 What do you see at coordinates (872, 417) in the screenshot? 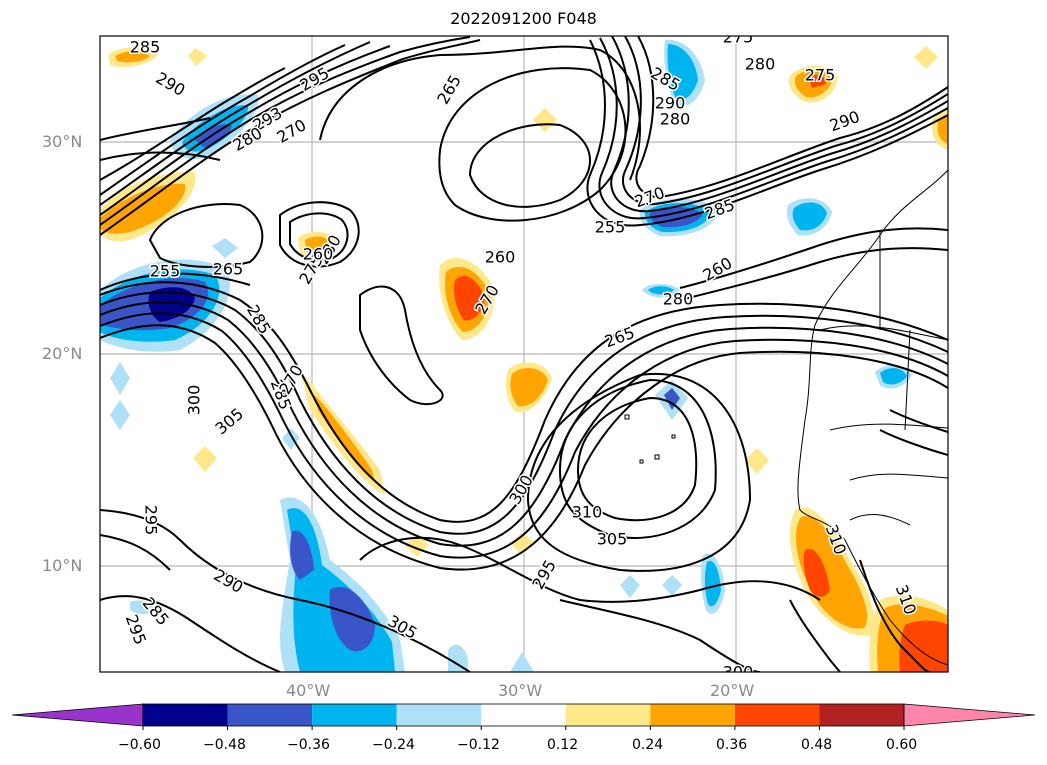
I see `coast-africa` at bounding box center [872, 417].